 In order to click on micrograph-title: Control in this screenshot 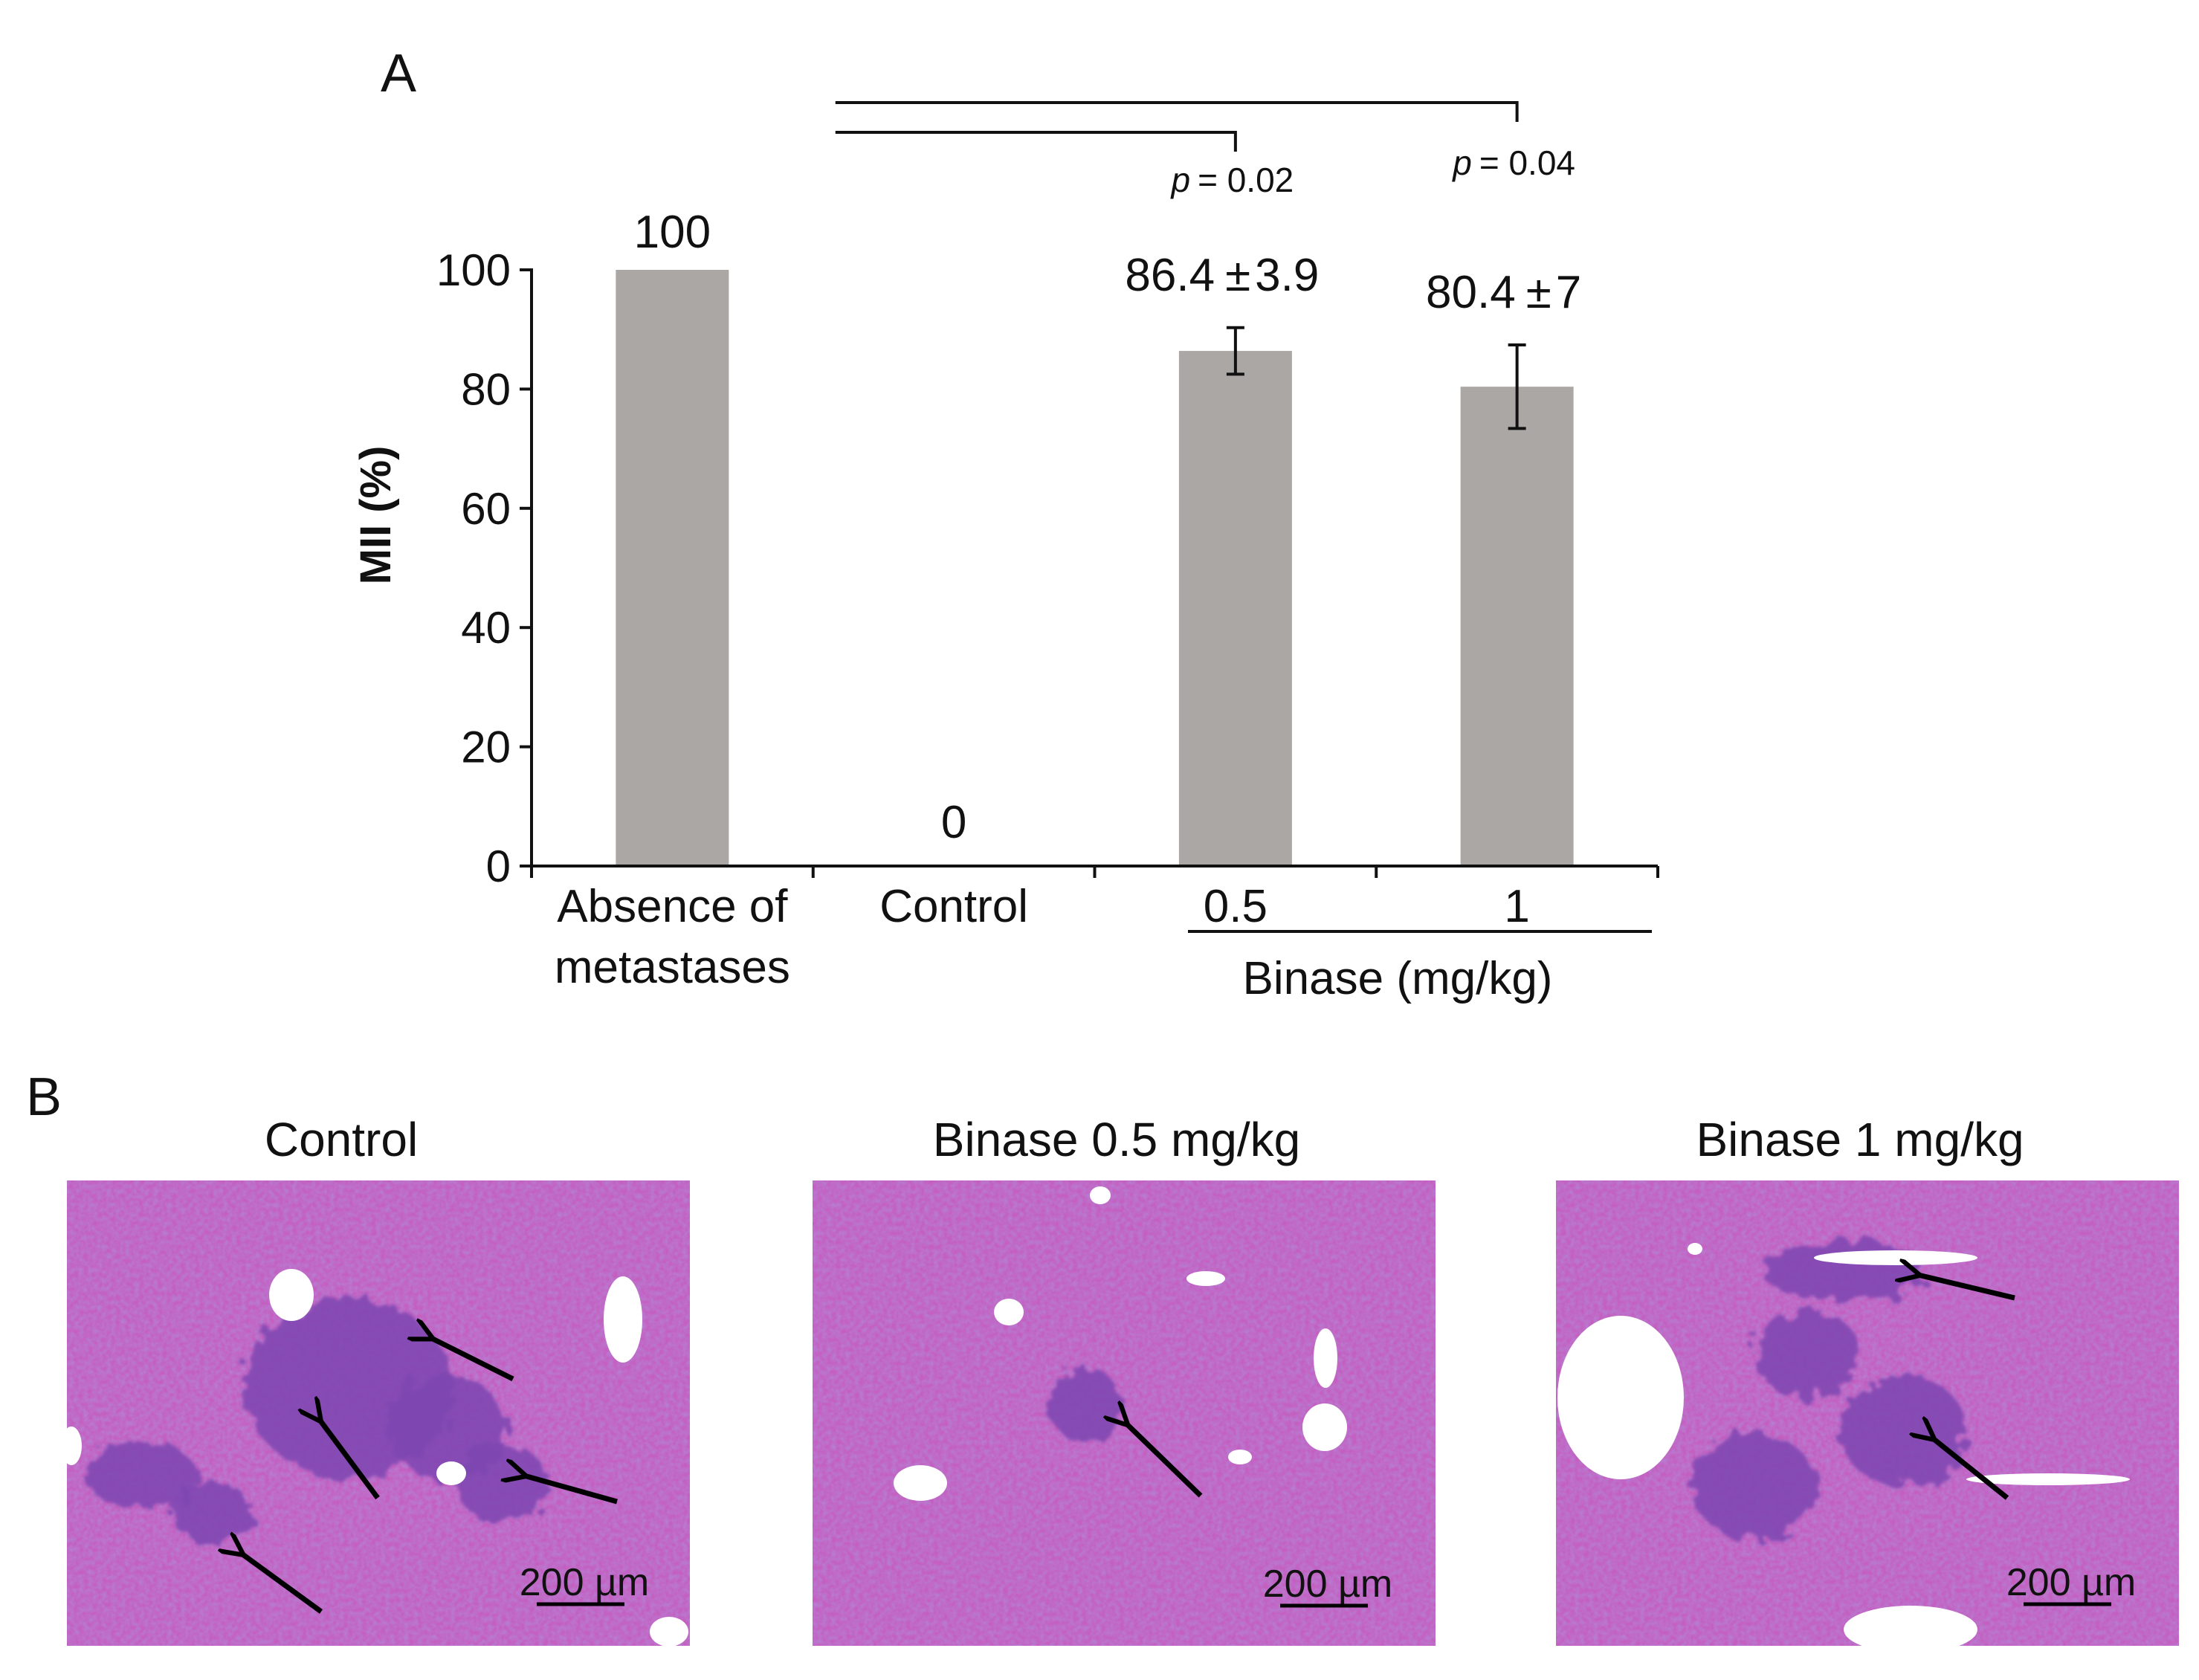, I will do `click(341, 1140)`.